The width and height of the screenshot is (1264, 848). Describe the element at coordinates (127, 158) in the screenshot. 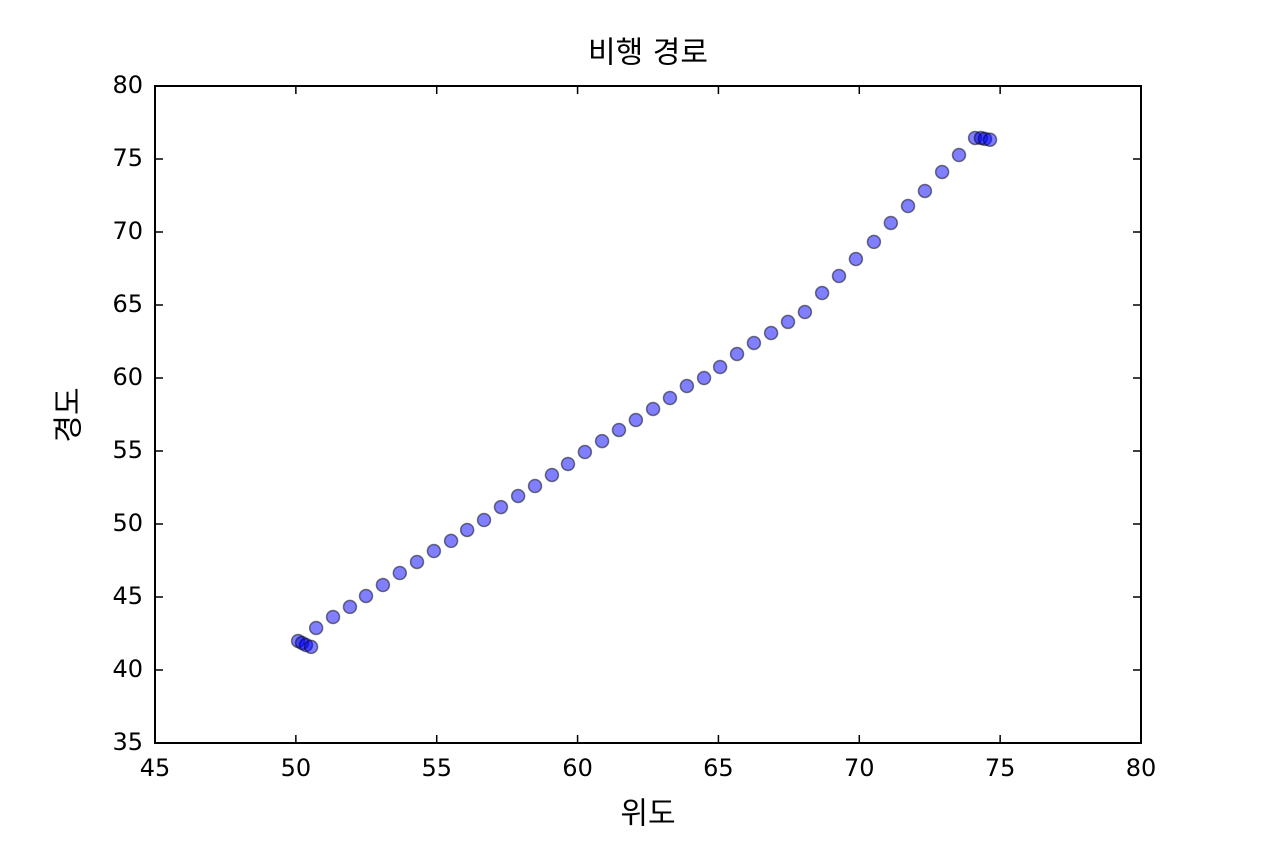

I see `y-tick-label: 75` at that location.